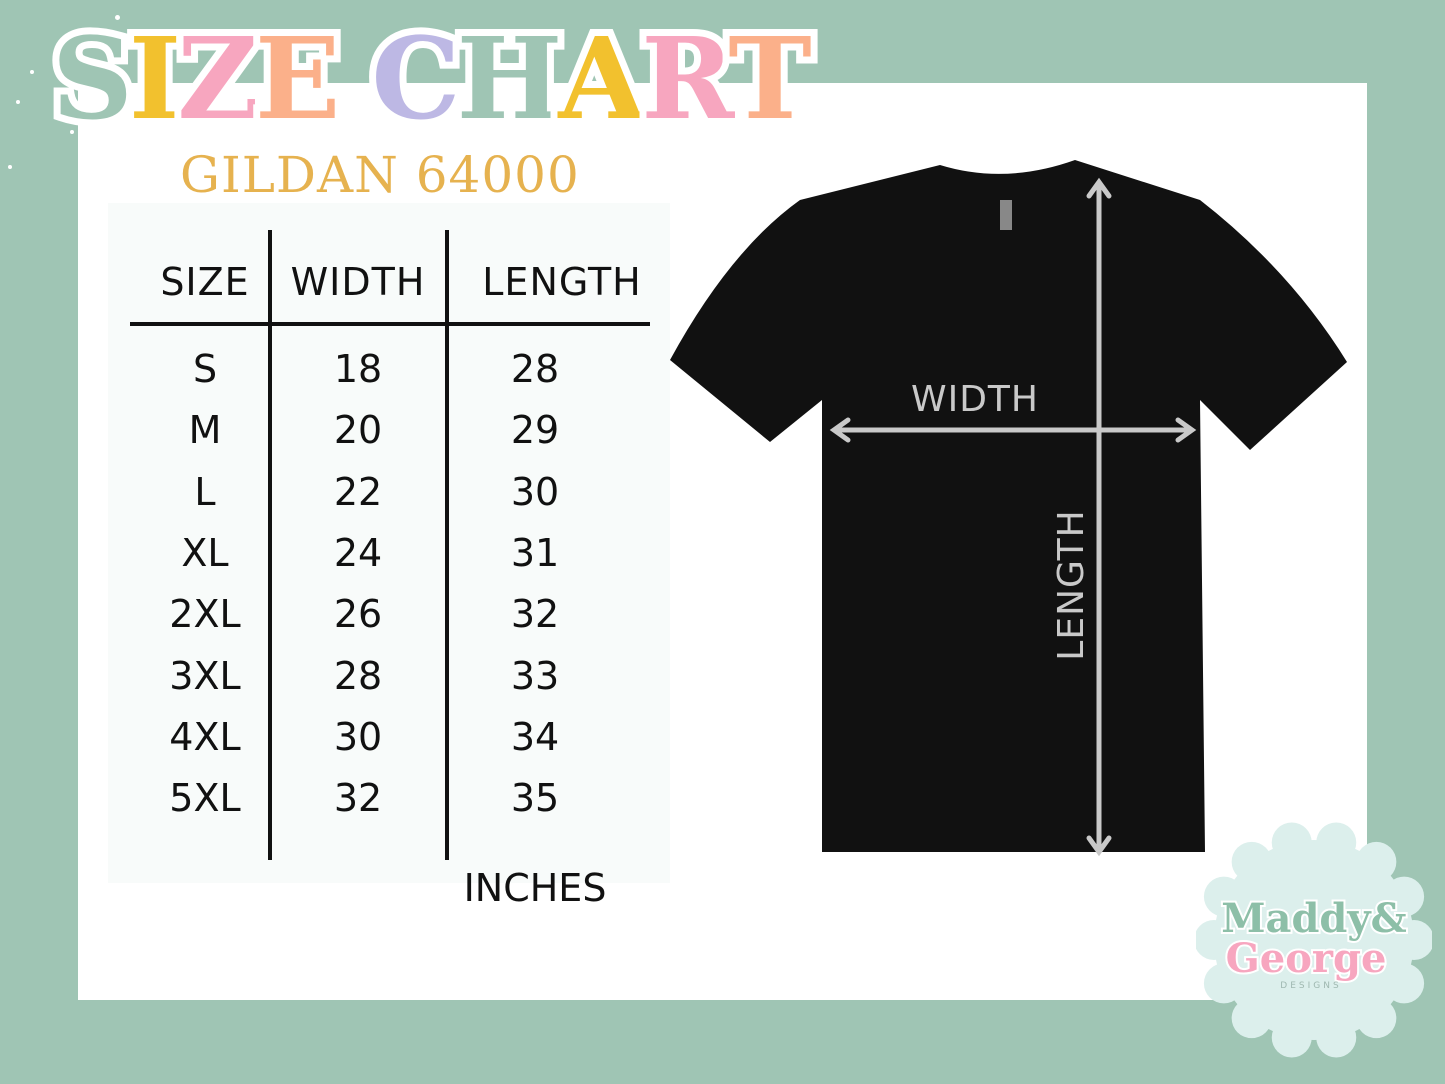 This screenshot has width=1445, height=1084. Describe the element at coordinates (92, 79) in the screenshot. I see `title-letter: S` at that location.